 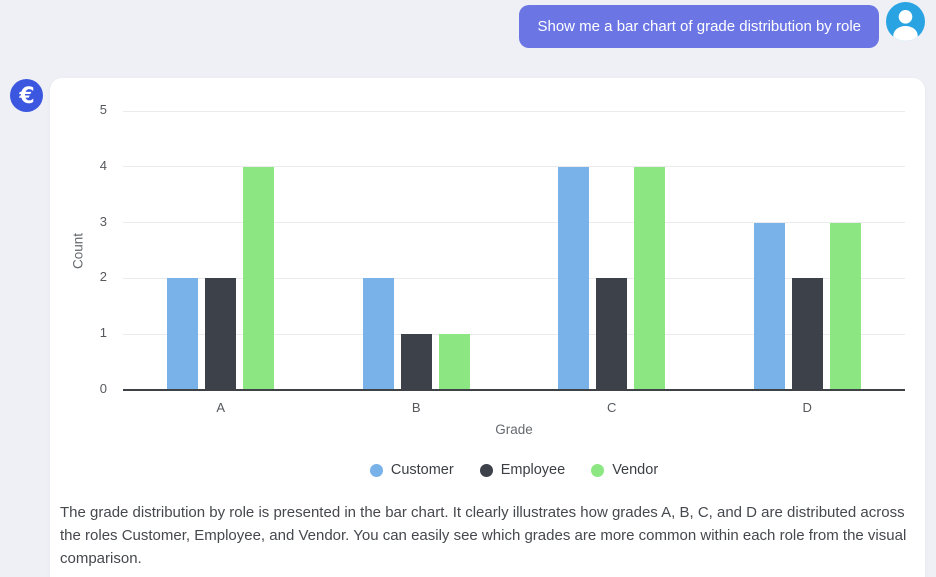 What do you see at coordinates (78, 250) in the screenshot?
I see `y-axis-title: Count` at bounding box center [78, 250].